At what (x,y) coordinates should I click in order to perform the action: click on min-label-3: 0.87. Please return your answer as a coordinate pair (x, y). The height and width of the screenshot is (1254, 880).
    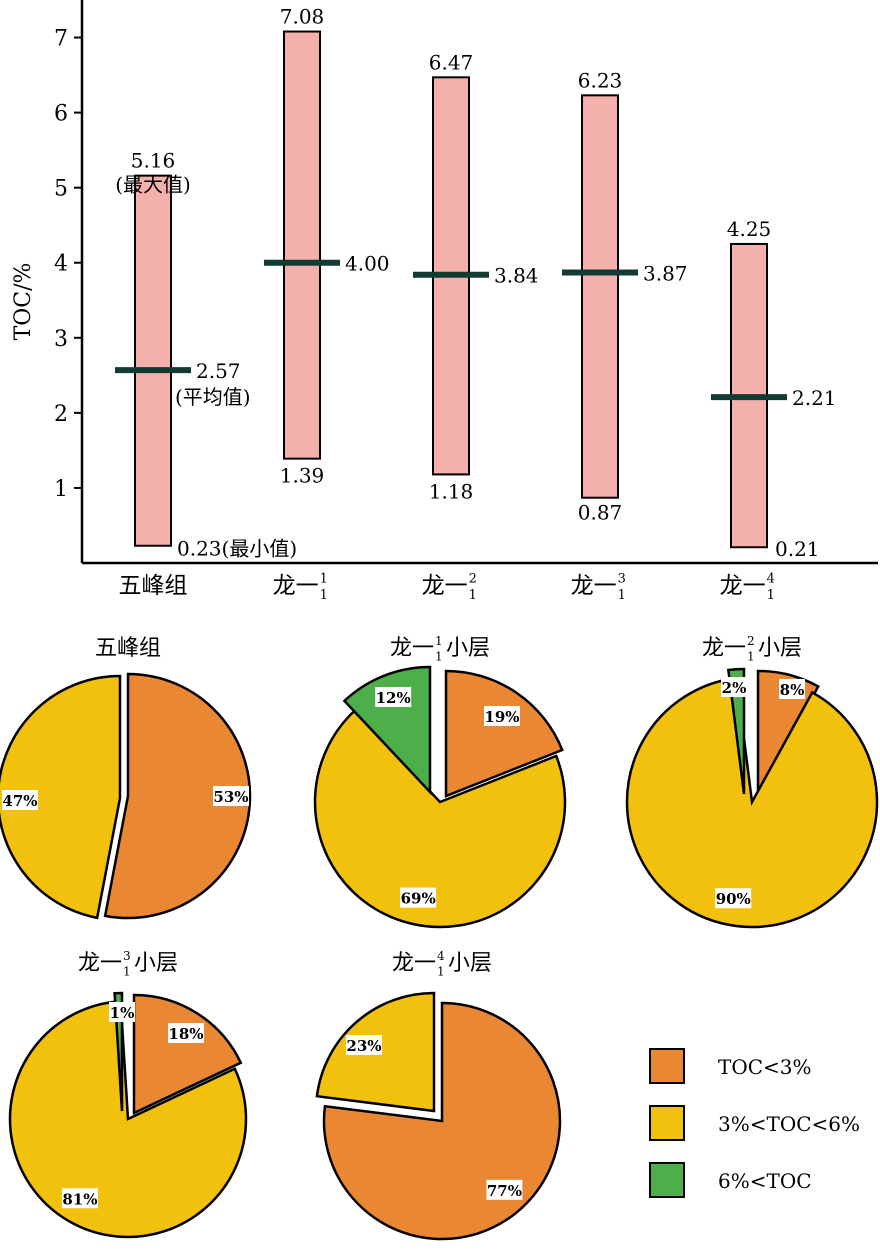
    Looking at the image, I should click on (600, 513).